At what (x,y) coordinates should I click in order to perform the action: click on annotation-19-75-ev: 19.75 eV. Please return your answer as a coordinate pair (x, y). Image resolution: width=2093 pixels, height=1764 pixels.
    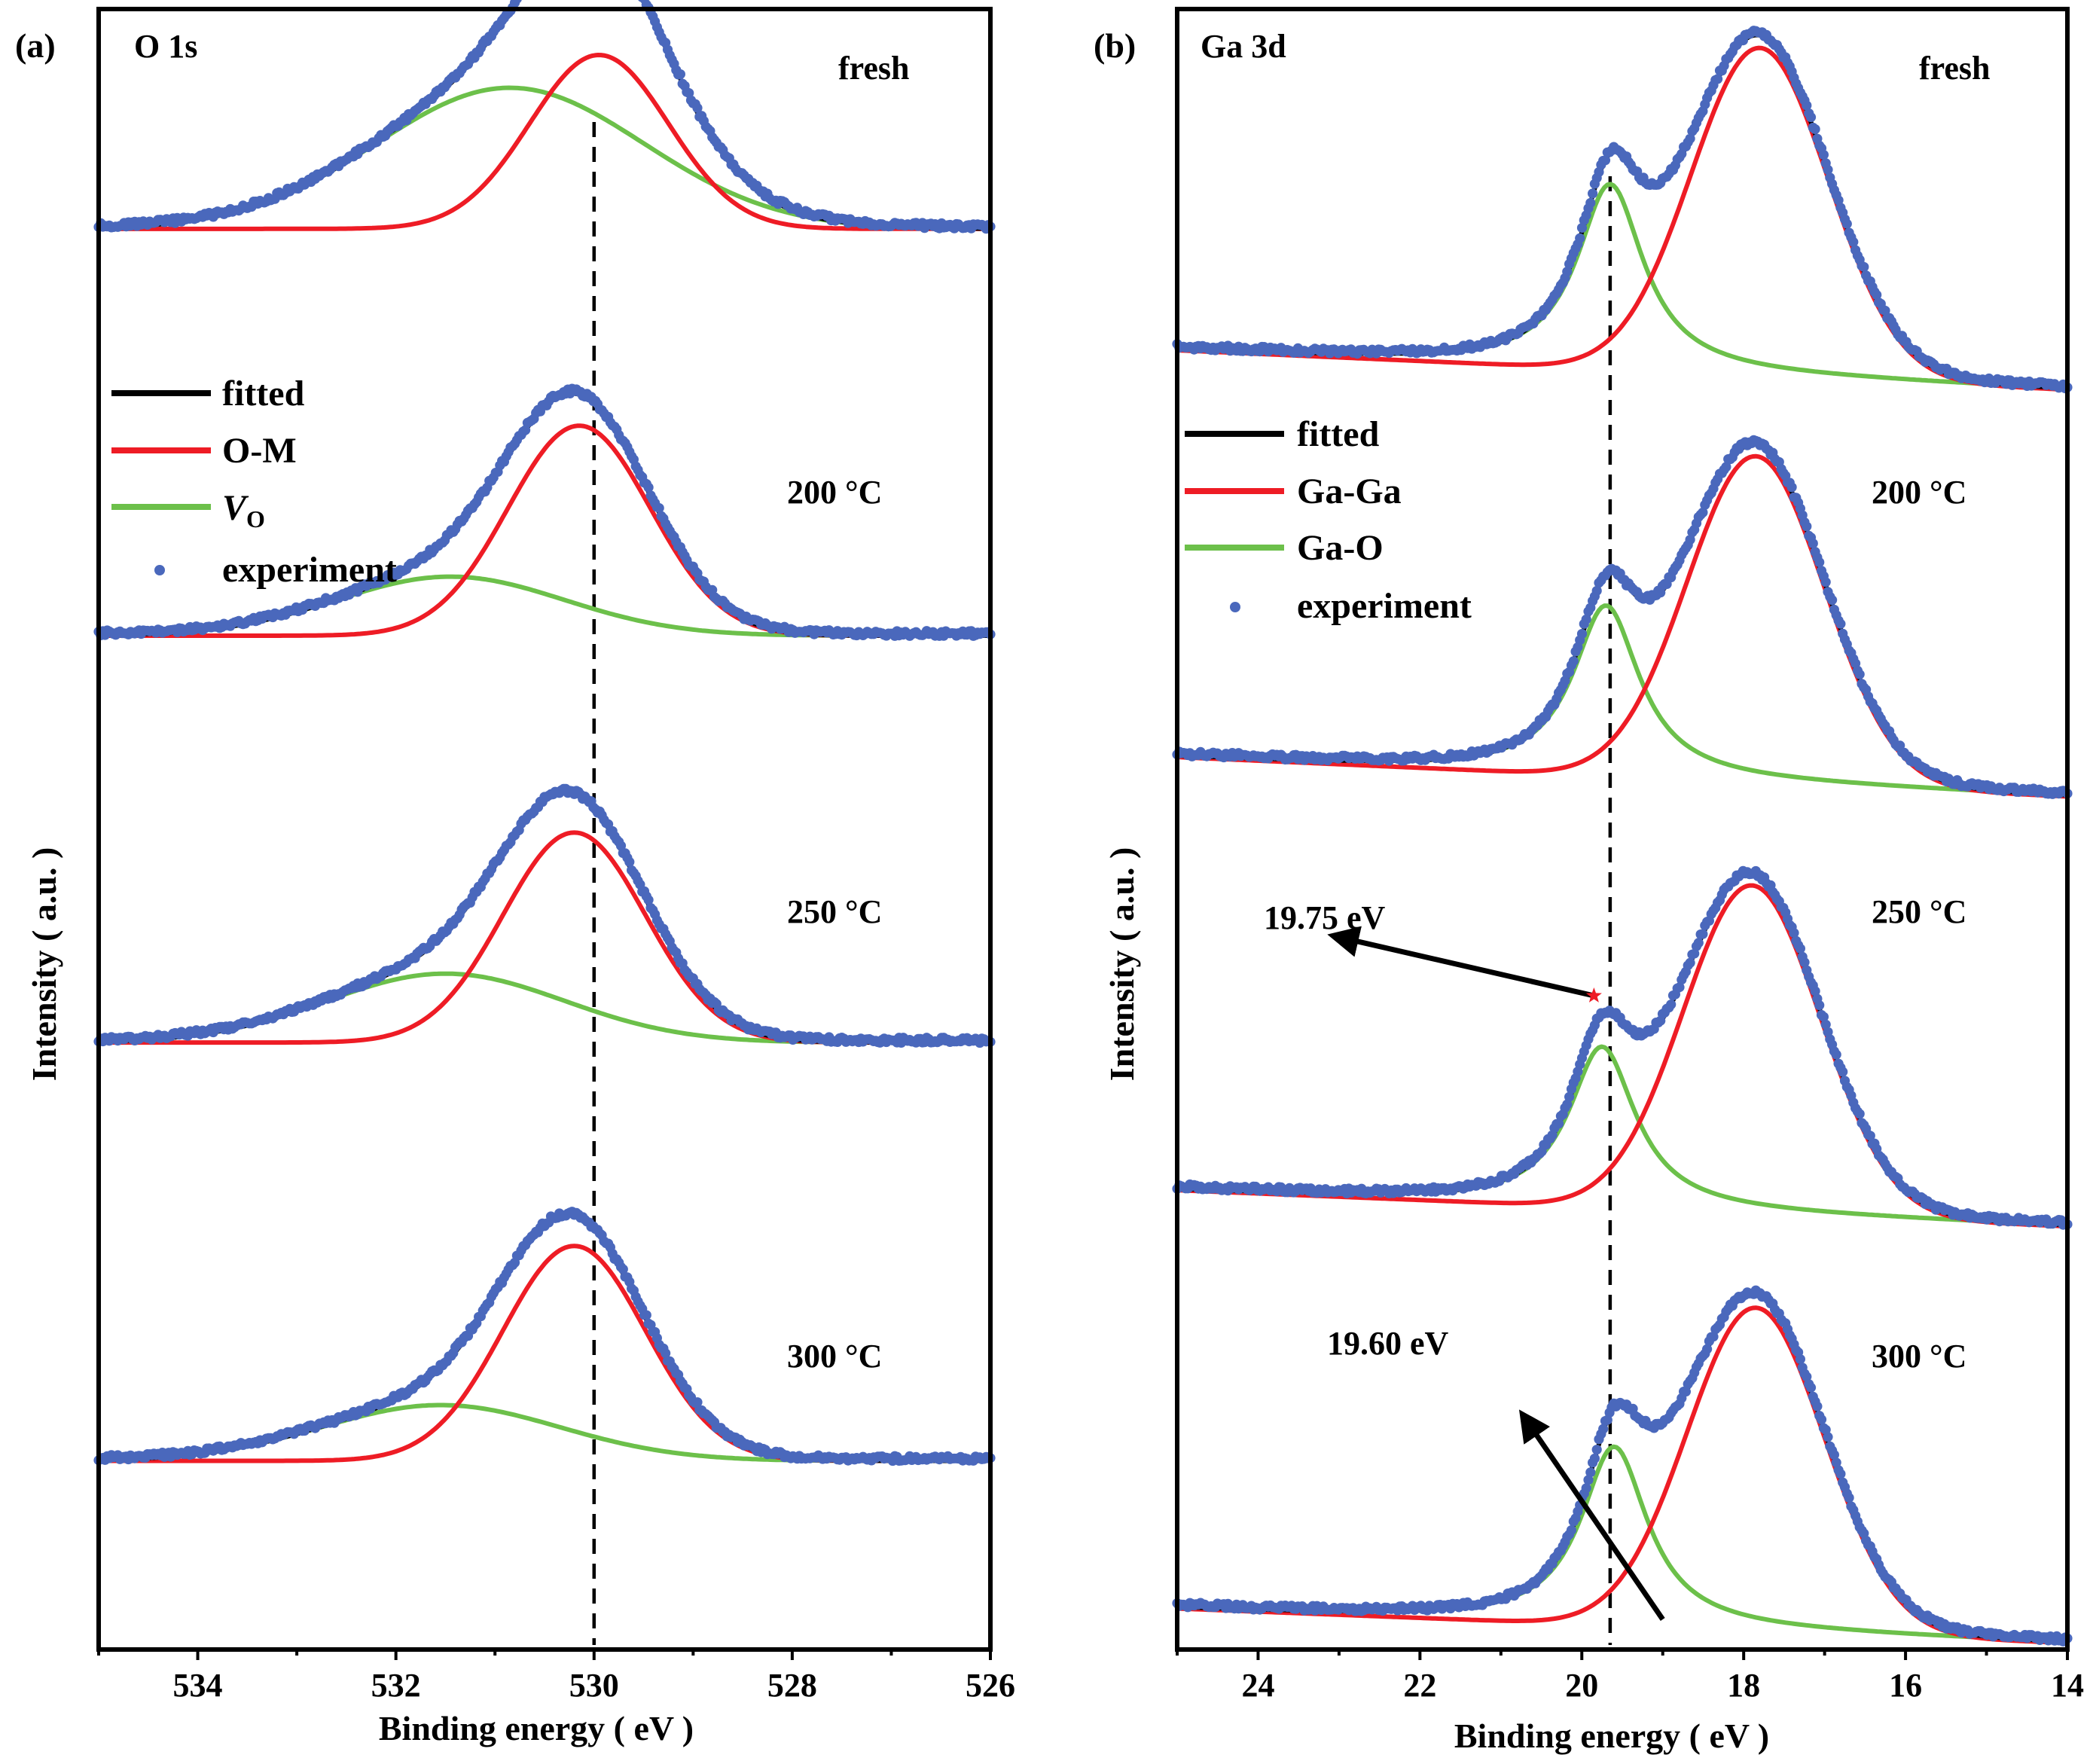
    Looking at the image, I should click on (1325, 918).